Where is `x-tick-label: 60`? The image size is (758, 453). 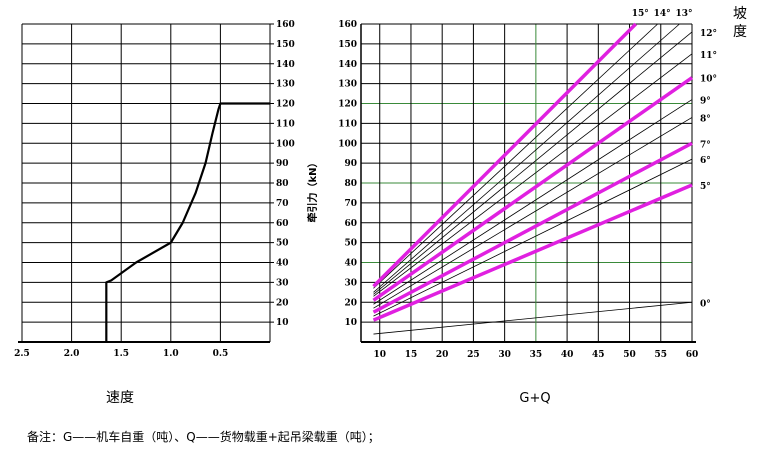
x-tick-label: 60 is located at coordinates (692, 355).